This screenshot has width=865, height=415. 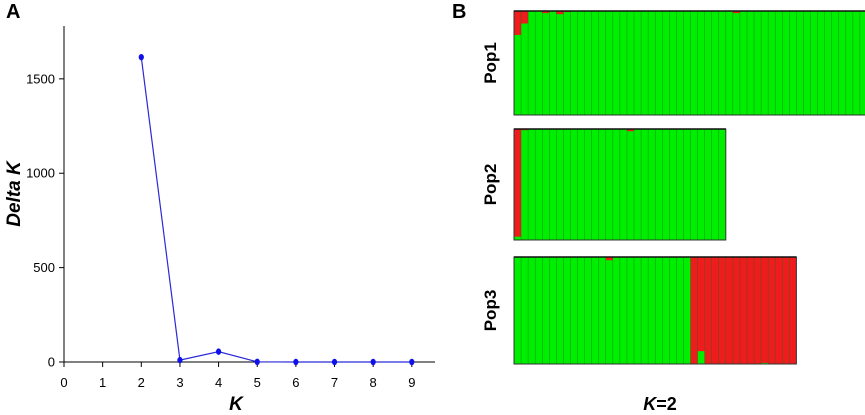 I want to click on k-caption-letter: K, so click(x=650, y=404).